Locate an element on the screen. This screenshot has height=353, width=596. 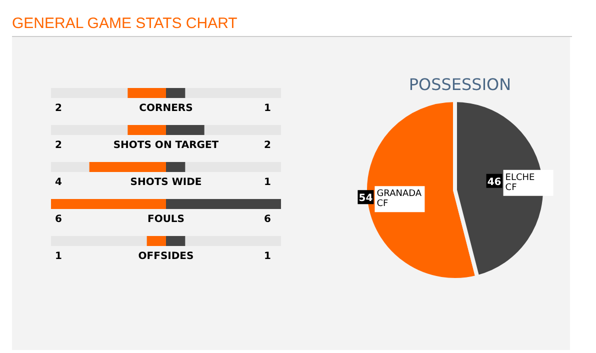
chart-title: POSSESSION is located at coordinates (460, 84).